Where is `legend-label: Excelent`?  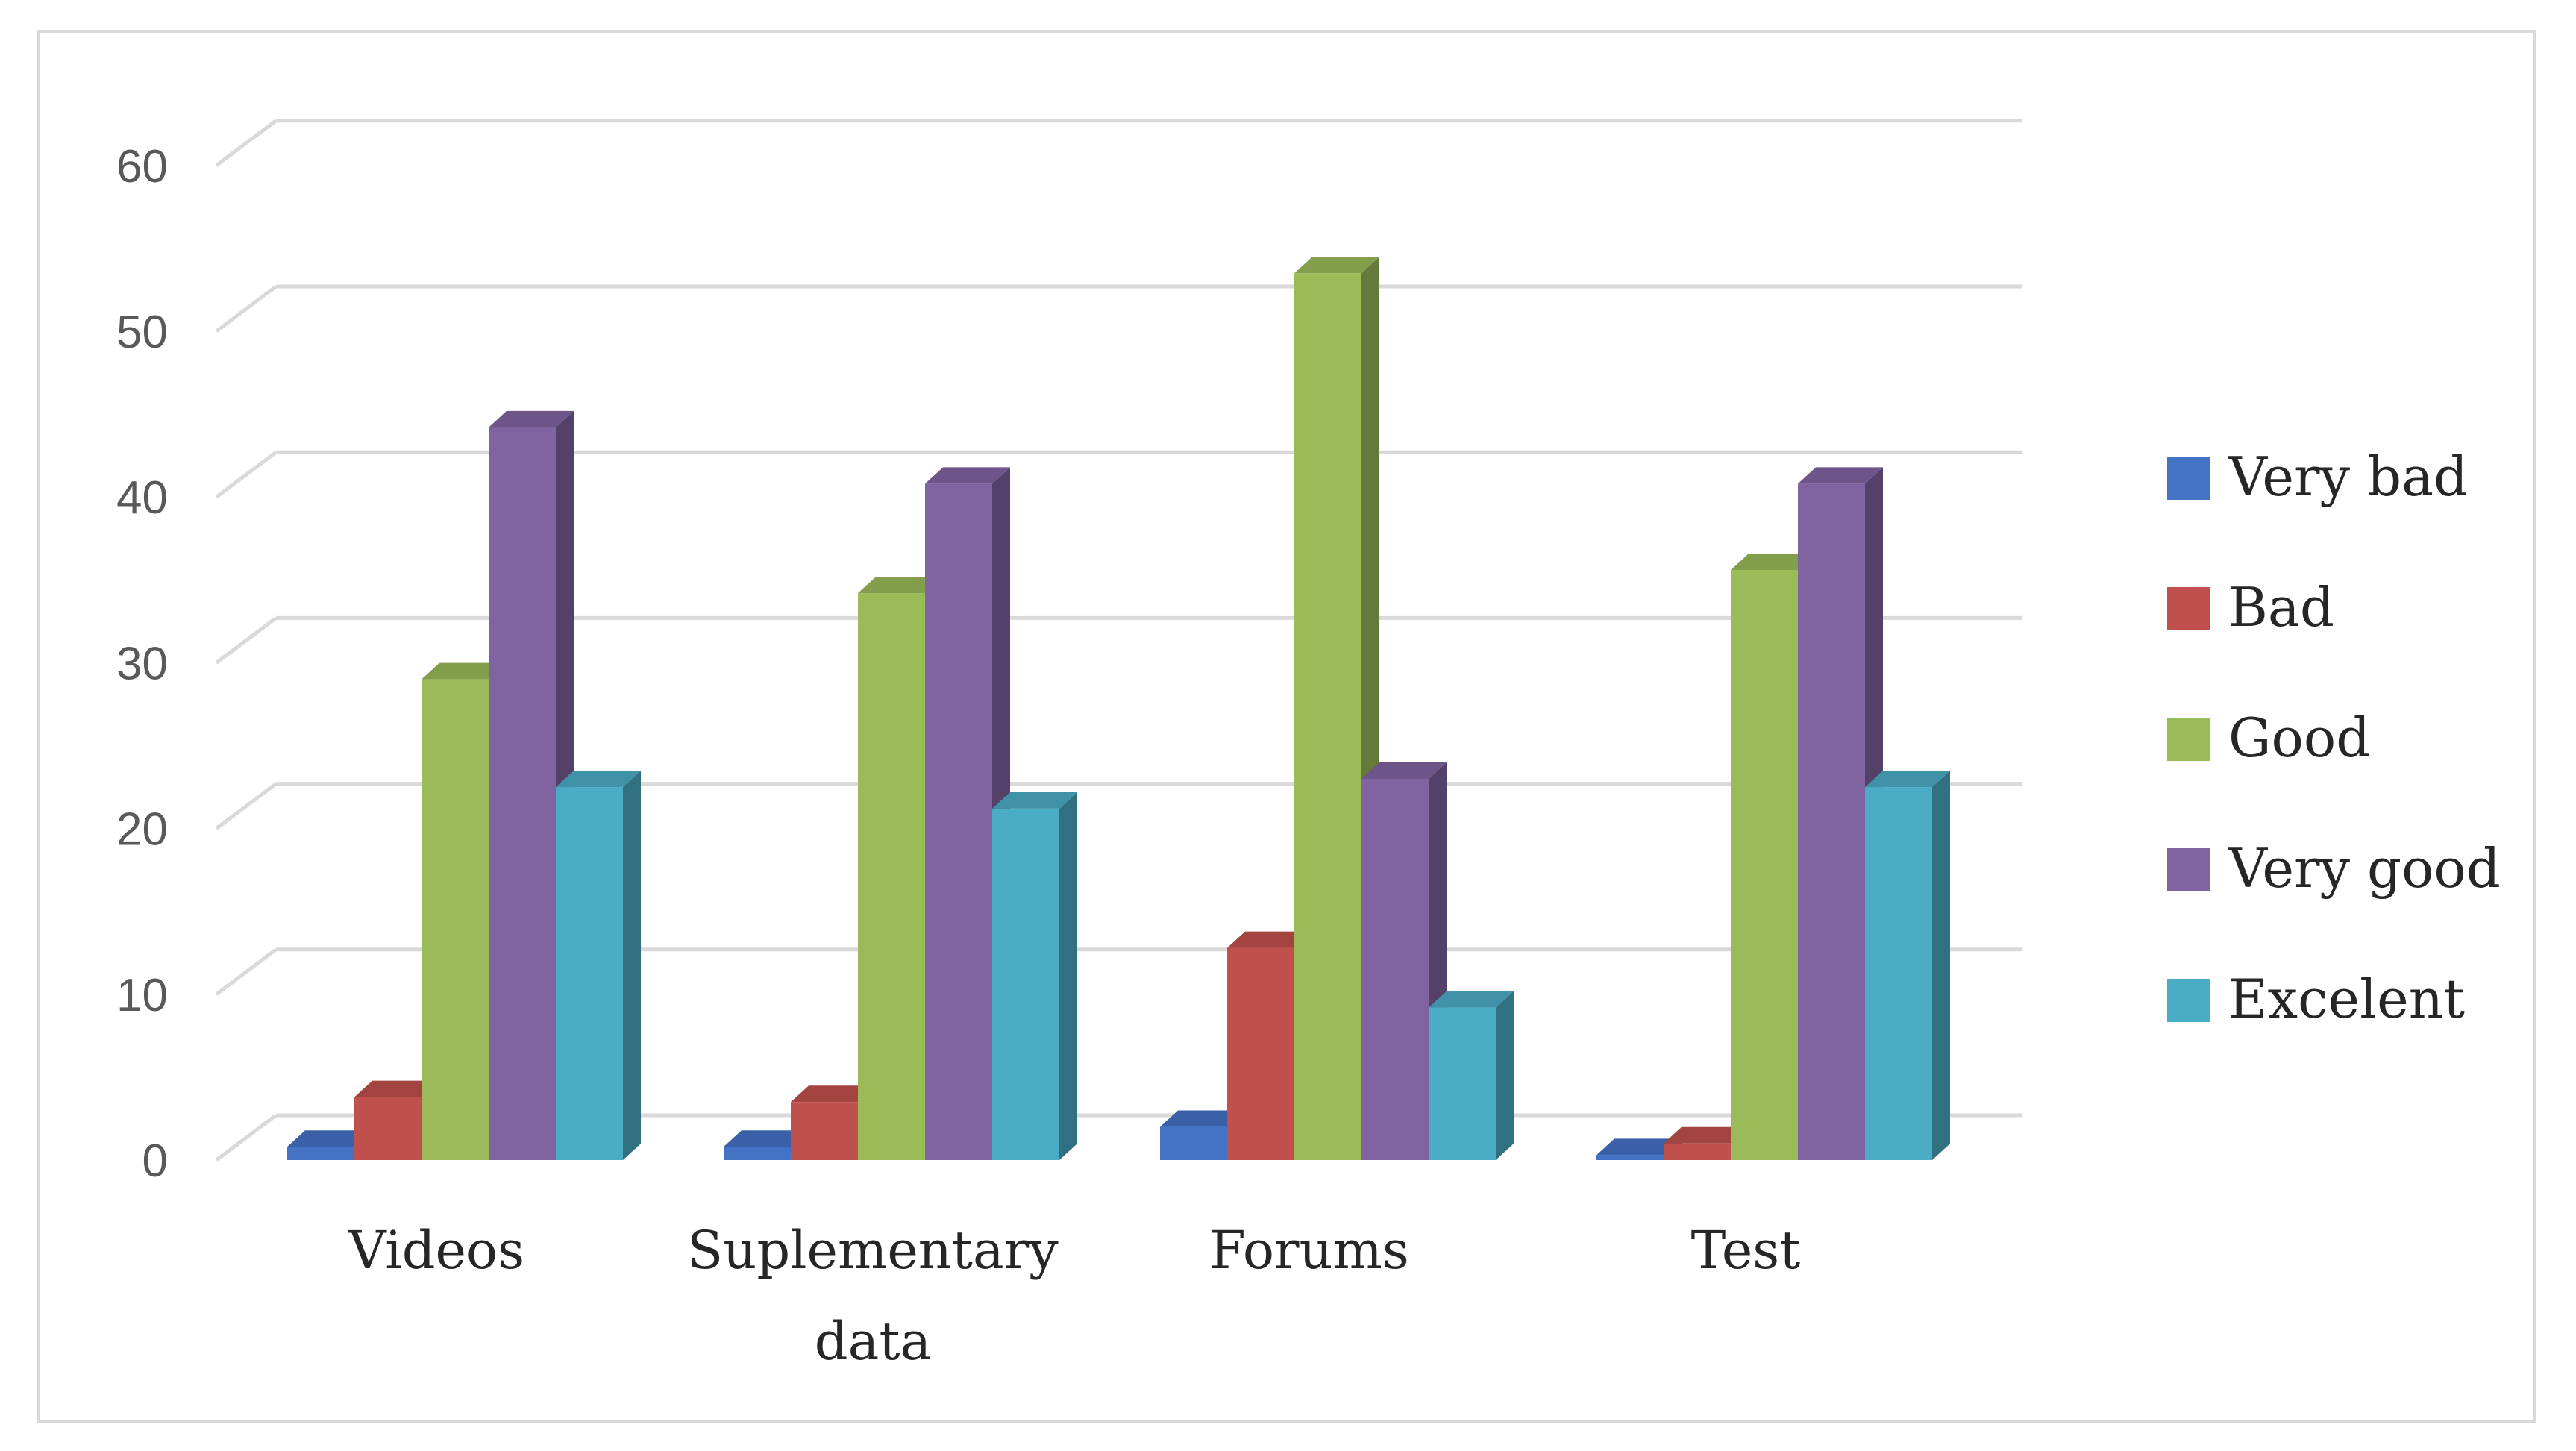 legend-label: Excelent is located at coordinates (2346, 999).